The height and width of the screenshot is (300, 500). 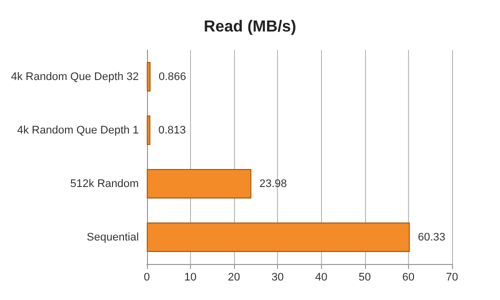 I want to click on x-tick-label: 0, so click(x=147, y=278).